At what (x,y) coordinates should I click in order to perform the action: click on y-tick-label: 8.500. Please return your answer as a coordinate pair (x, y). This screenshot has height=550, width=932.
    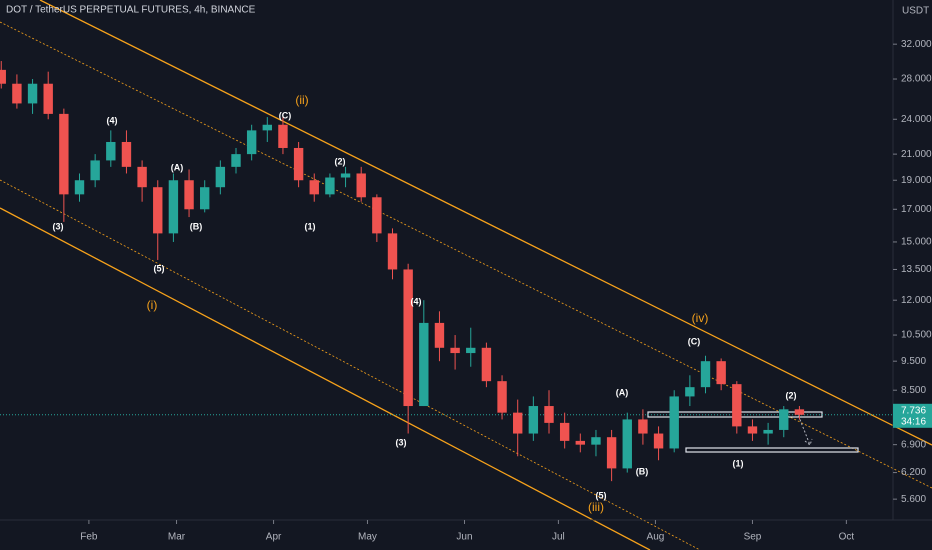
    Looking at the image, I should click on (913, 390).